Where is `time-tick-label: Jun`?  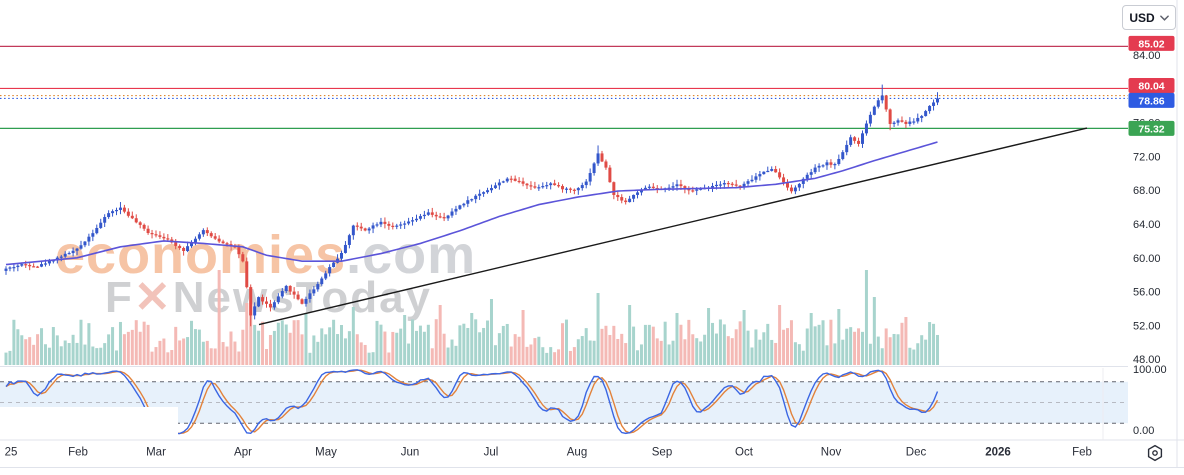
time-tick-label: Jun is located at coordinates (410, 453).